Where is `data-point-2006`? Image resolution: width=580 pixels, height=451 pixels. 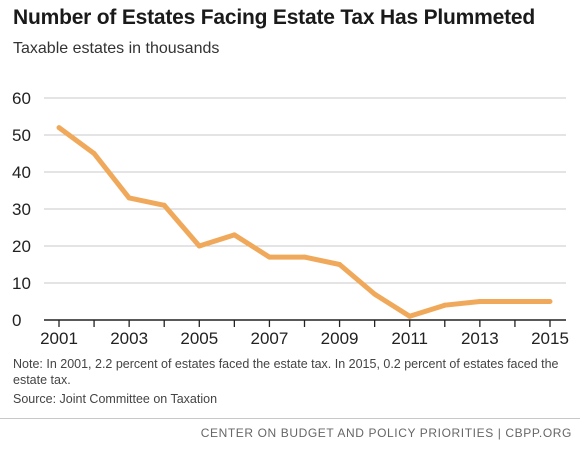
data-point-2006 is located at coordinates (234, 235).